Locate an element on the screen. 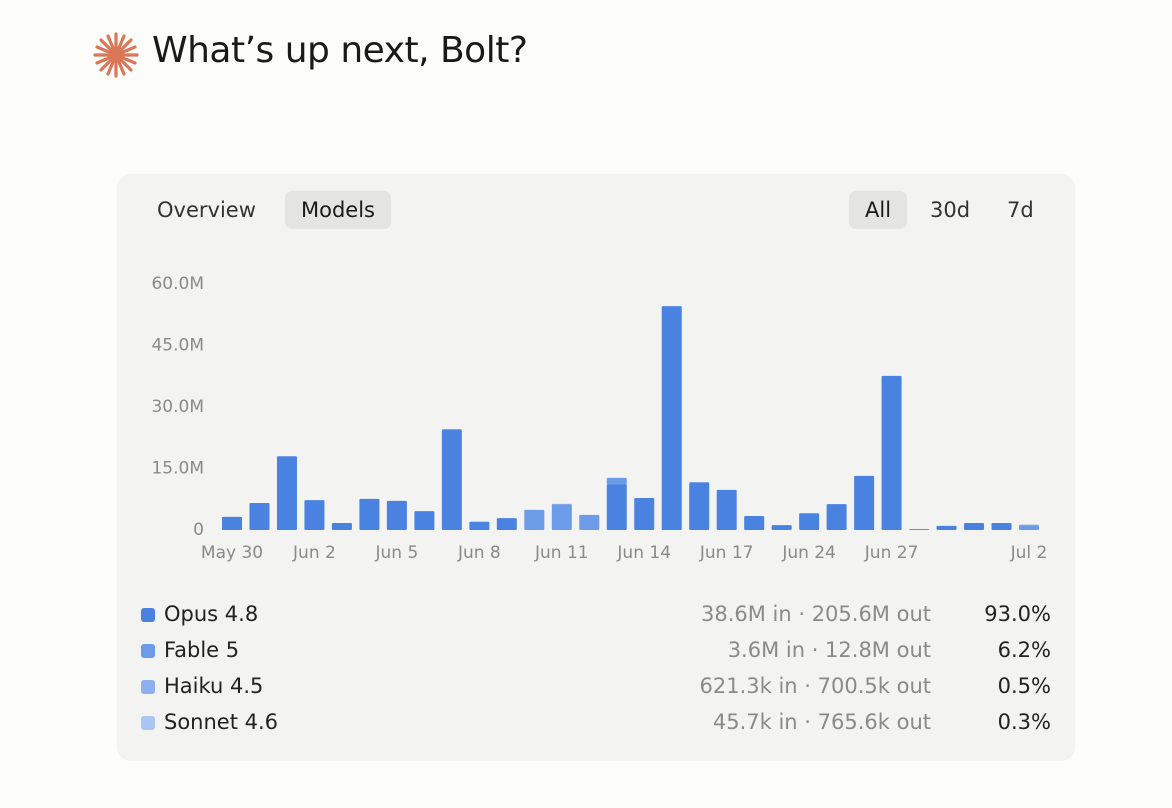 The height and width of the screenshot is (808, 1172). x-tick-label: Jun 11 is located at coordinates (561, 553).